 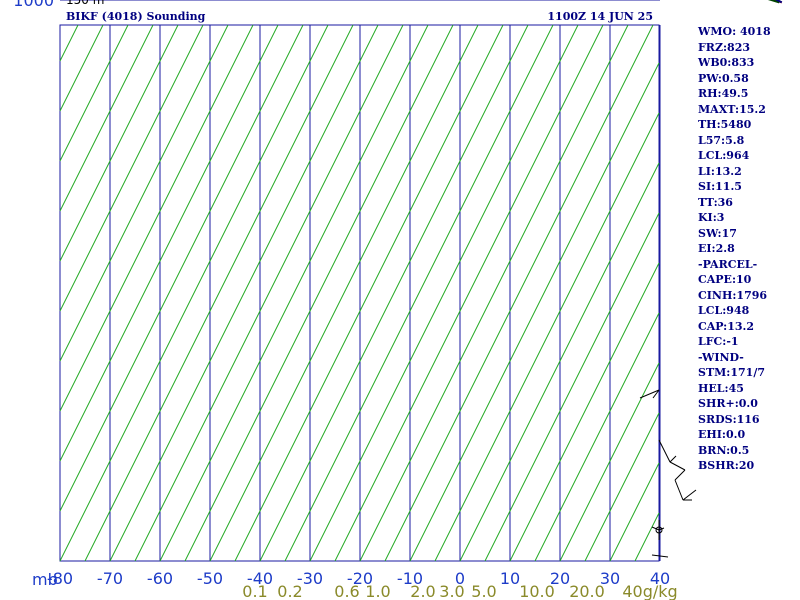 I want to click on sounding-index: EI:2.8, so click(x=716, y=248).